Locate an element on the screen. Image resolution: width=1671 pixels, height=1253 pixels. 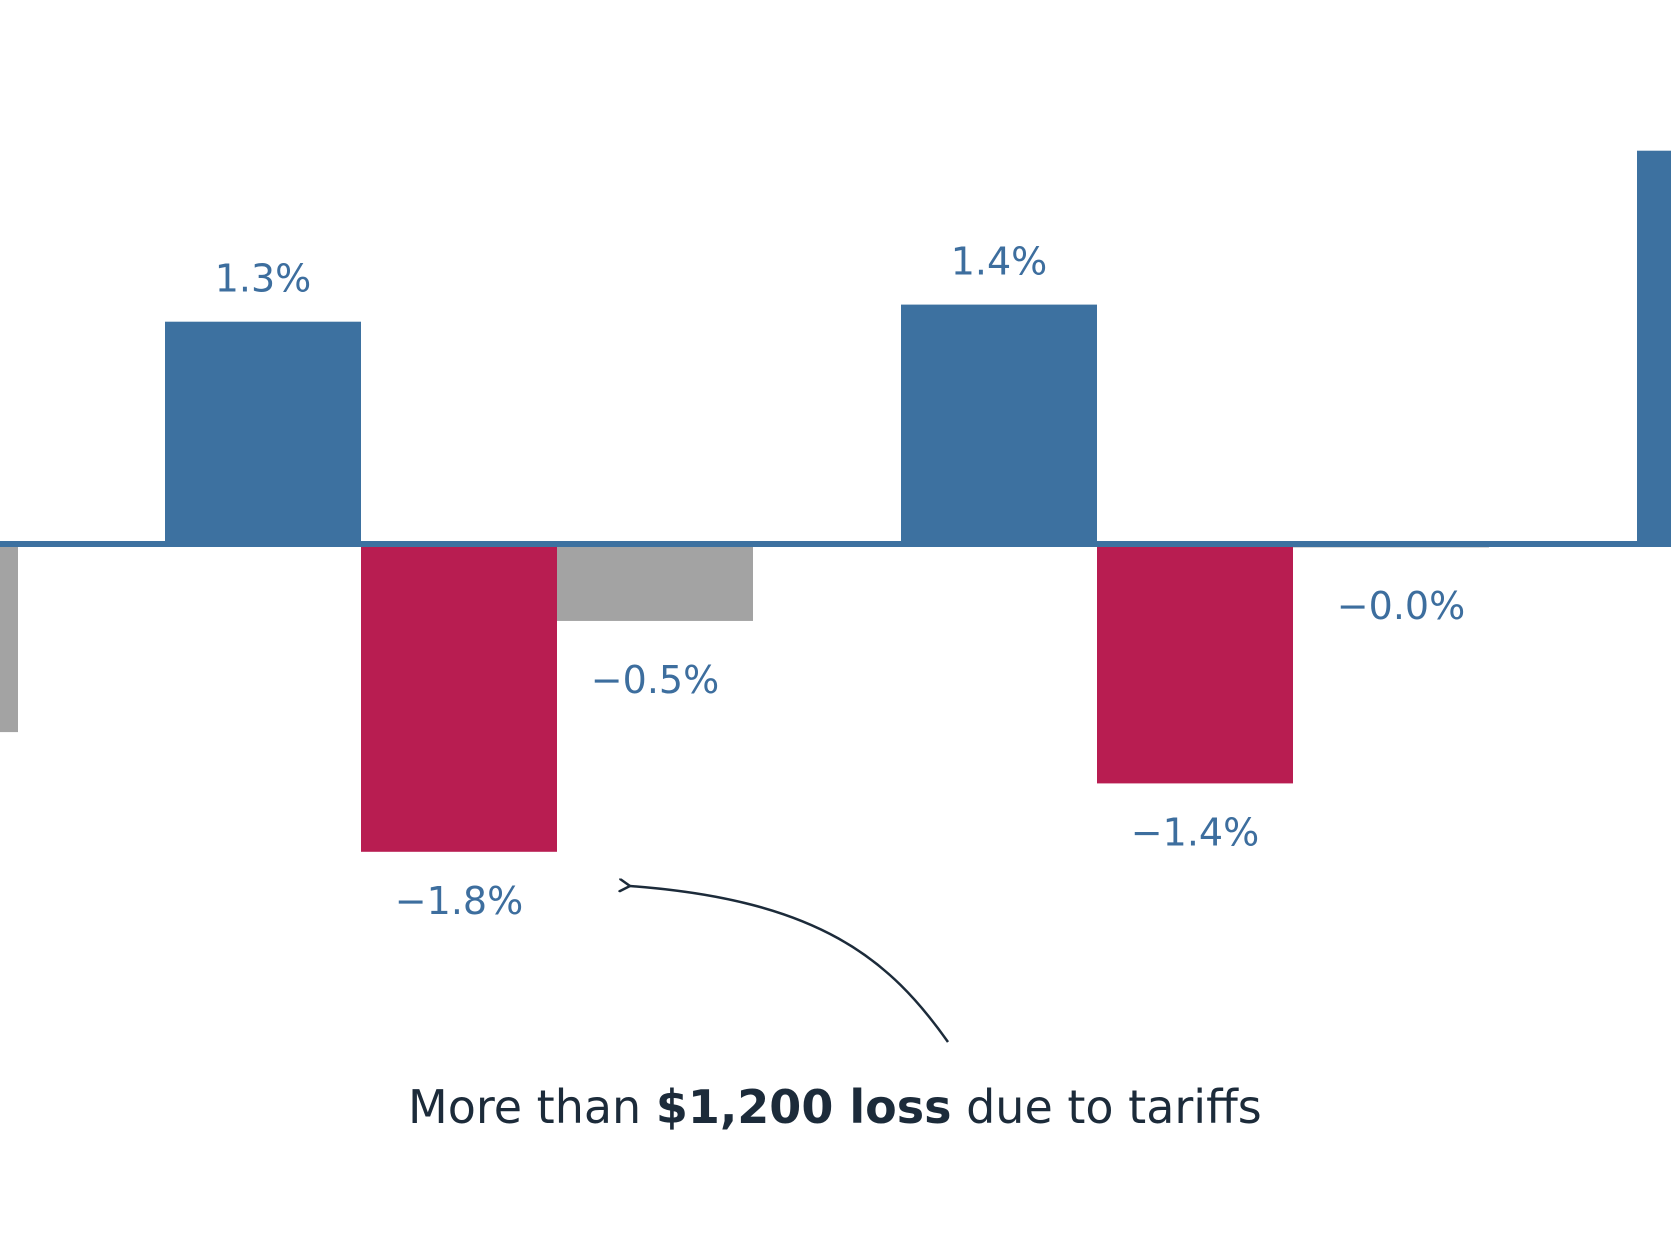
bar-label-2: −1.8% is located at coordinates (459, 901).